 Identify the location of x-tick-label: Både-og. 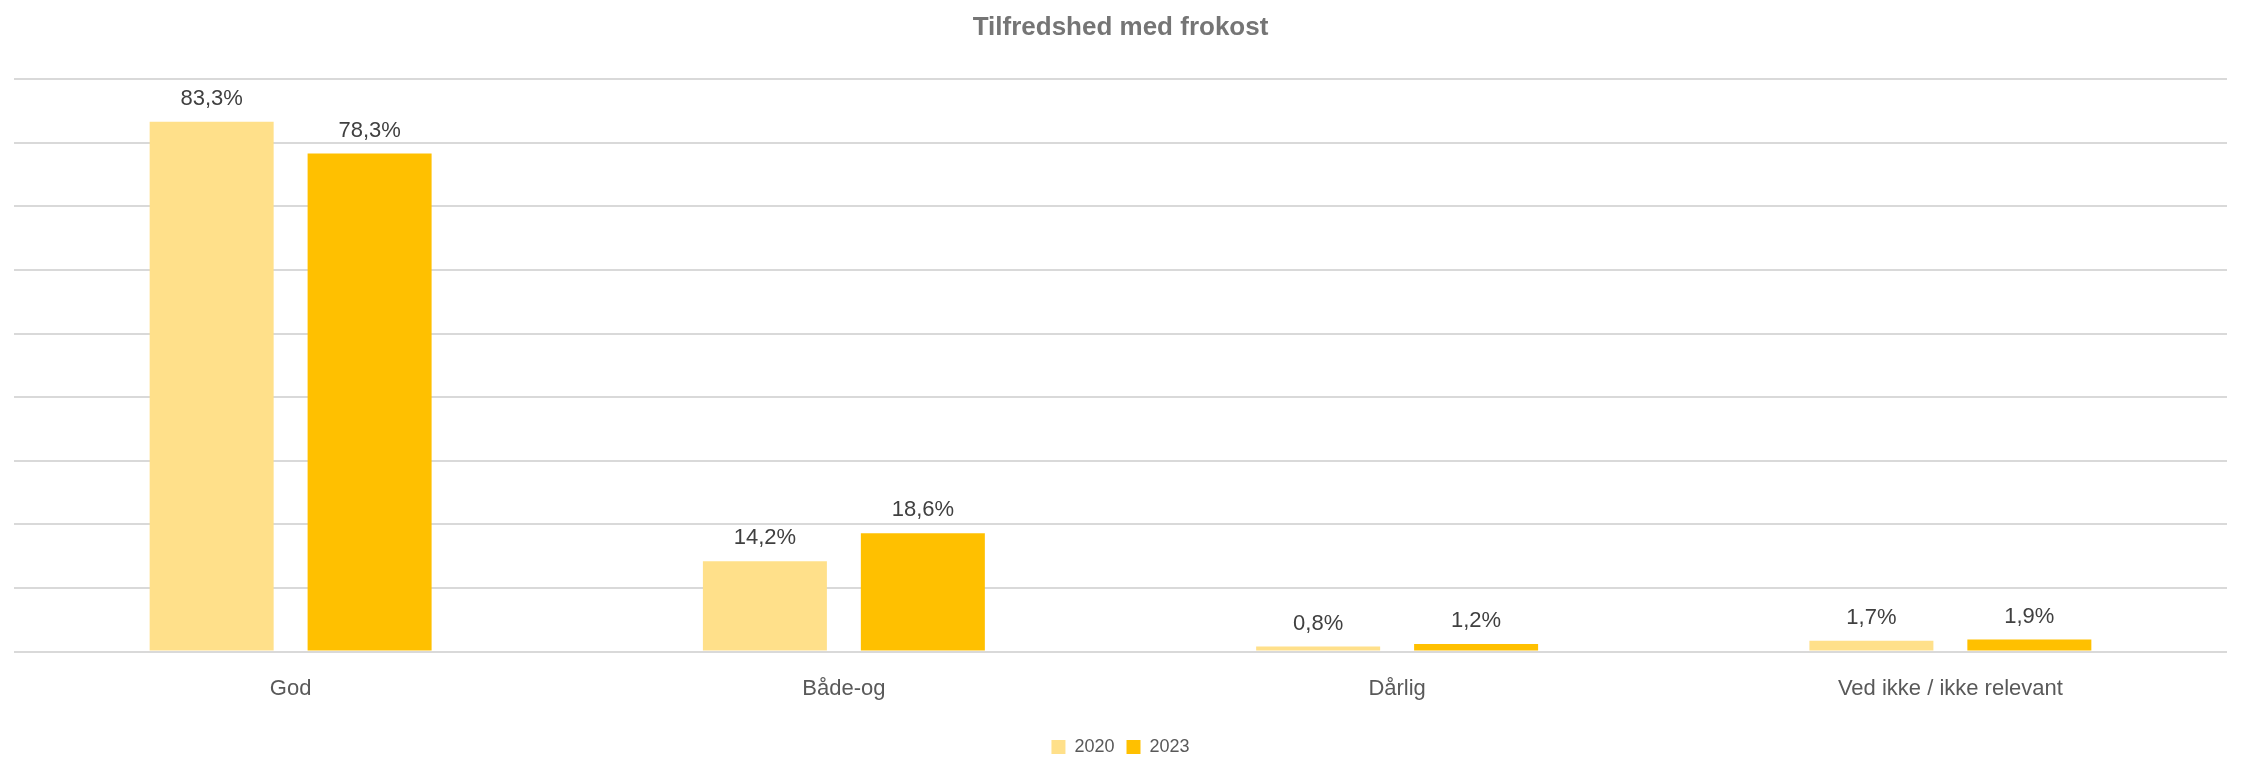
(844, 687).